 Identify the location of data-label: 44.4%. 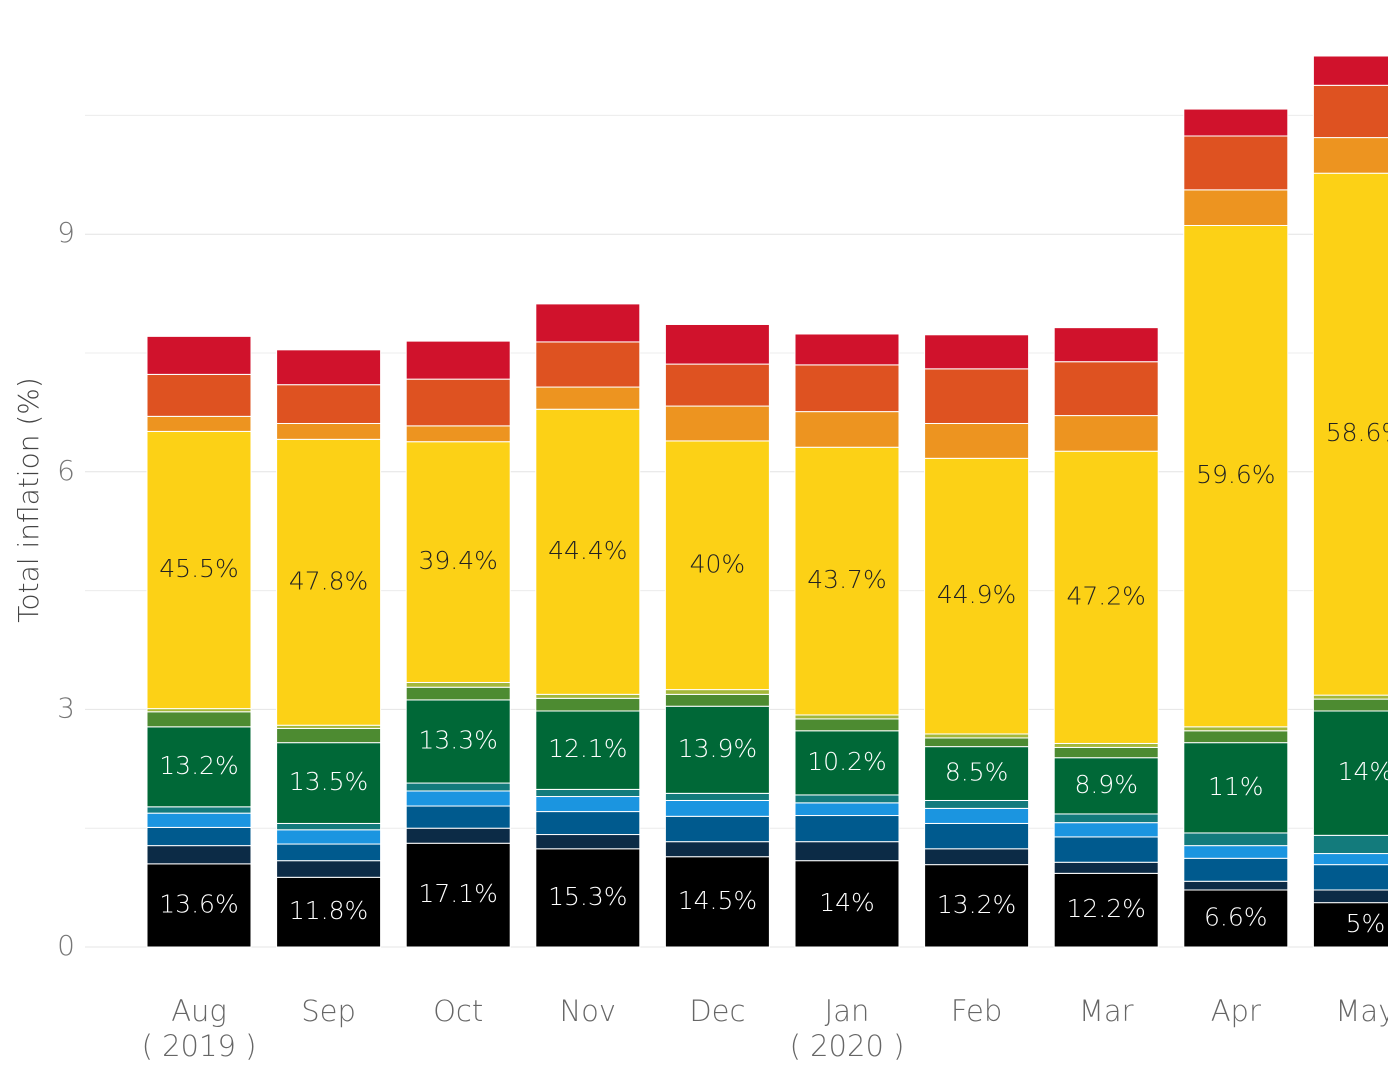
(587, 550).